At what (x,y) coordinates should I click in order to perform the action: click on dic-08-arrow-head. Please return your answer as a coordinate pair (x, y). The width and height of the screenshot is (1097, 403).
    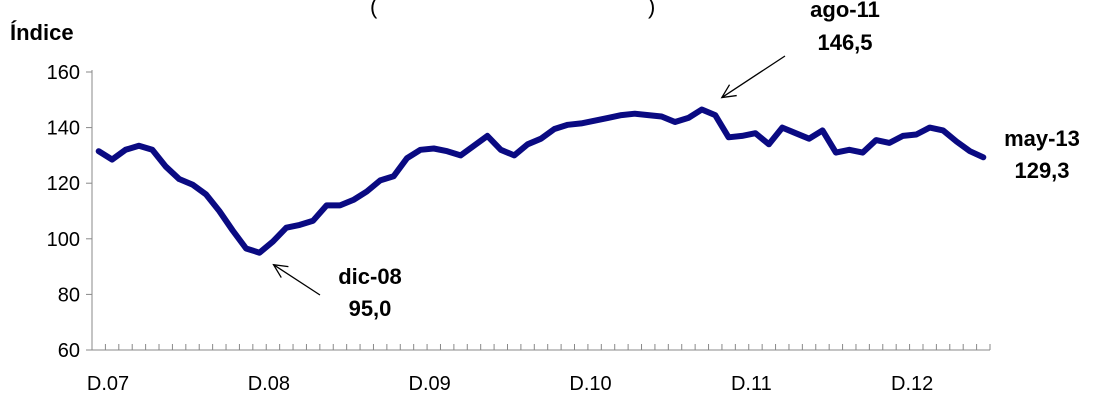
    Looking at the image, I should click on (280, 270).